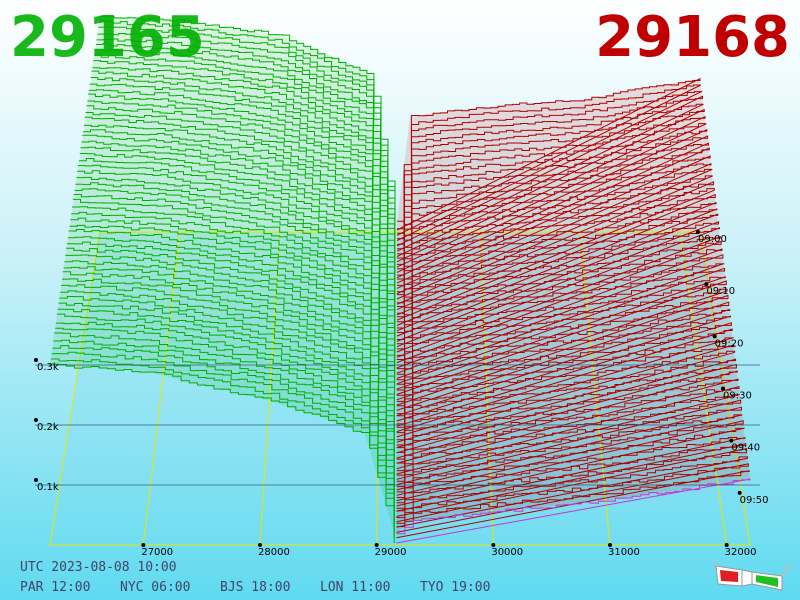 The image size is (800, 600). I want to click on time-tick-label-09:50: 09:50, so click(754, 500).